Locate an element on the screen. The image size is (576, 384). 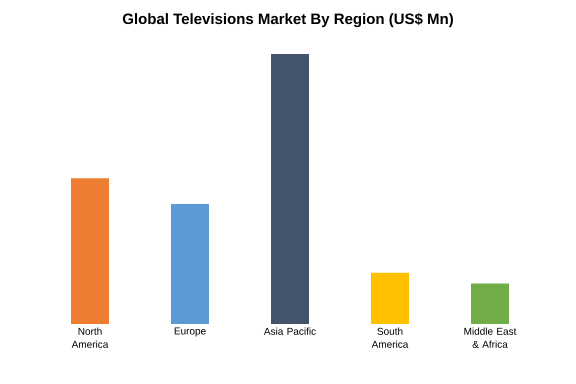
x-tick-label: South America is located at coordinates (390, 338).